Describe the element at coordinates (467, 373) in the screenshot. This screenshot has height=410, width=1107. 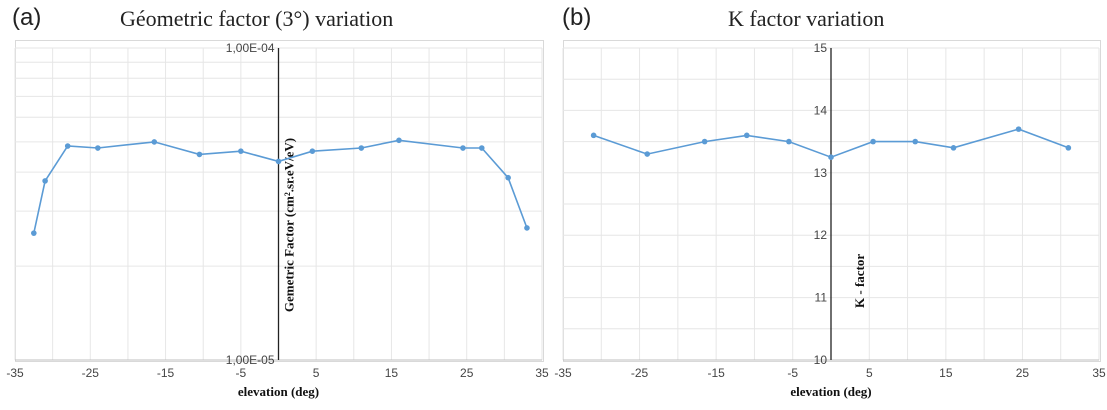
I see `x-tick-label-a: 25` at that location.